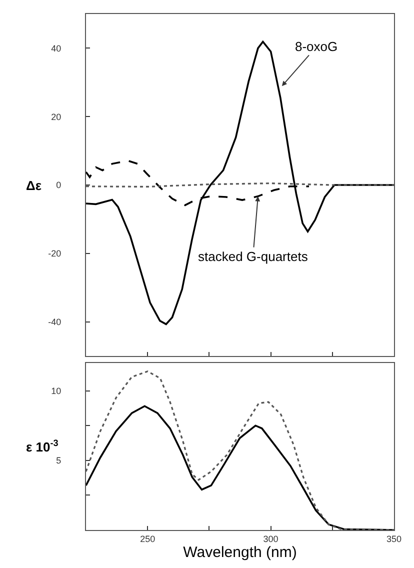 Image resolution: width=414 pixels, height=568 pixels. I want to click on annotation: stacked G-quartets, so click(253, 256).